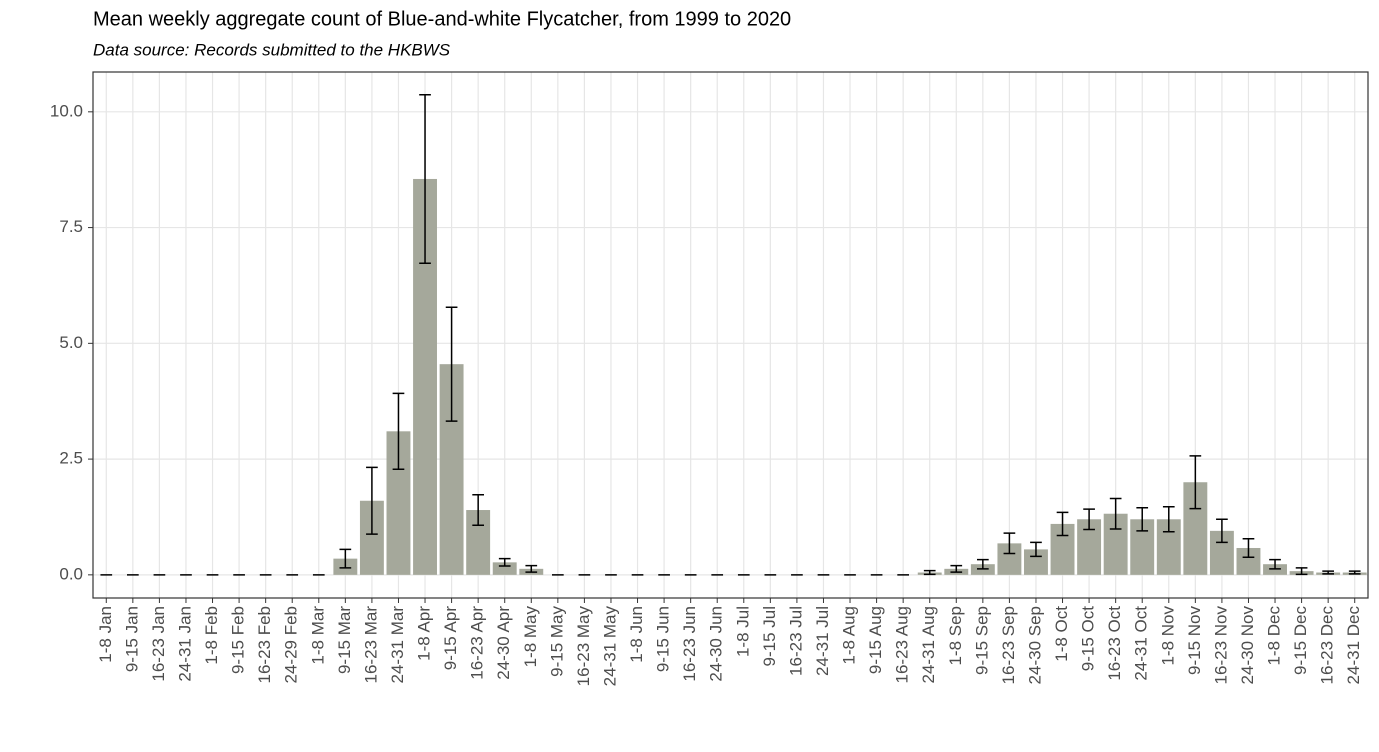 This screenshot has width=1379, height=752. What do you see at coordinates (1300, 640) in the screenshot?
I see `x-tick-label: 9-15 Dec` at bounding box center [1300, 640].